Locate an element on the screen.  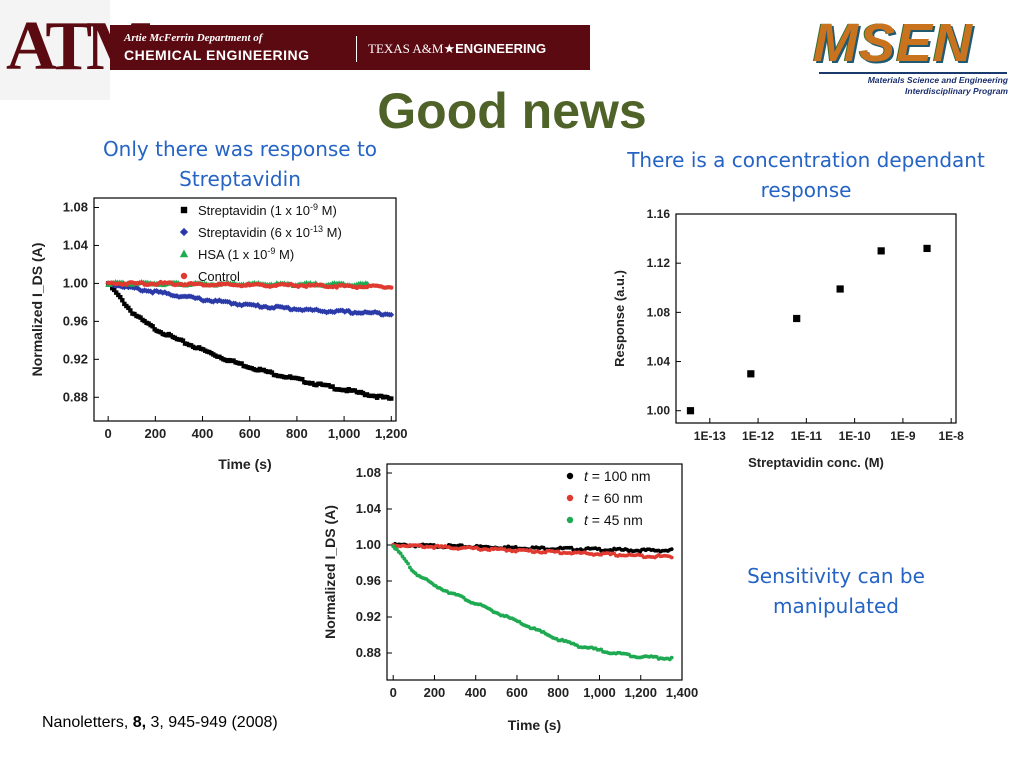
citation-journal: Nanoletters, is located at coordinates (85, 722).